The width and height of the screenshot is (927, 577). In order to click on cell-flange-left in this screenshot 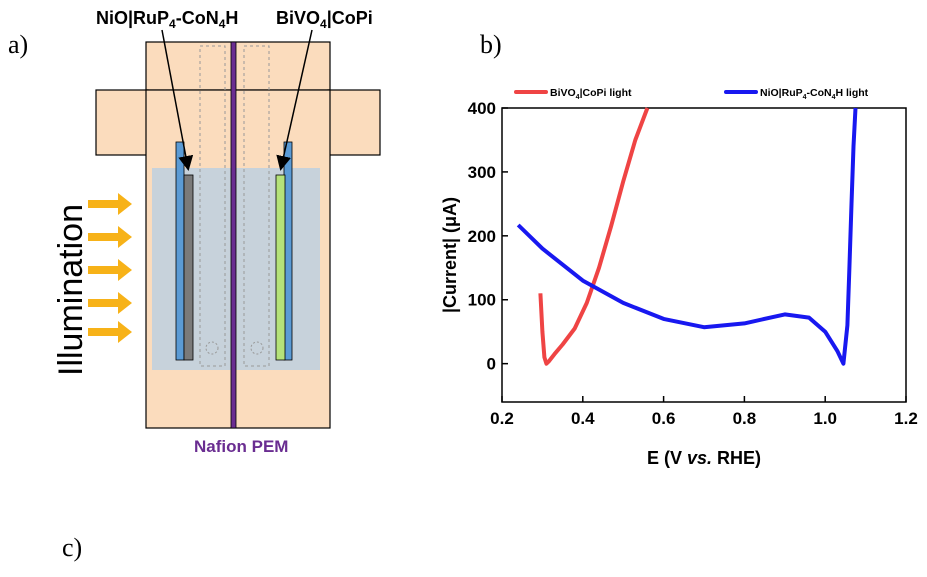, I will do `click(122, 122)`.